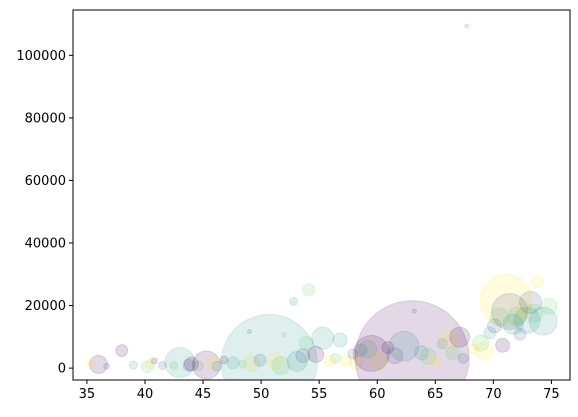 The width and height of the screenshot is (578, 417). I want to click on x-tick-label: 75, so click(551, 394).